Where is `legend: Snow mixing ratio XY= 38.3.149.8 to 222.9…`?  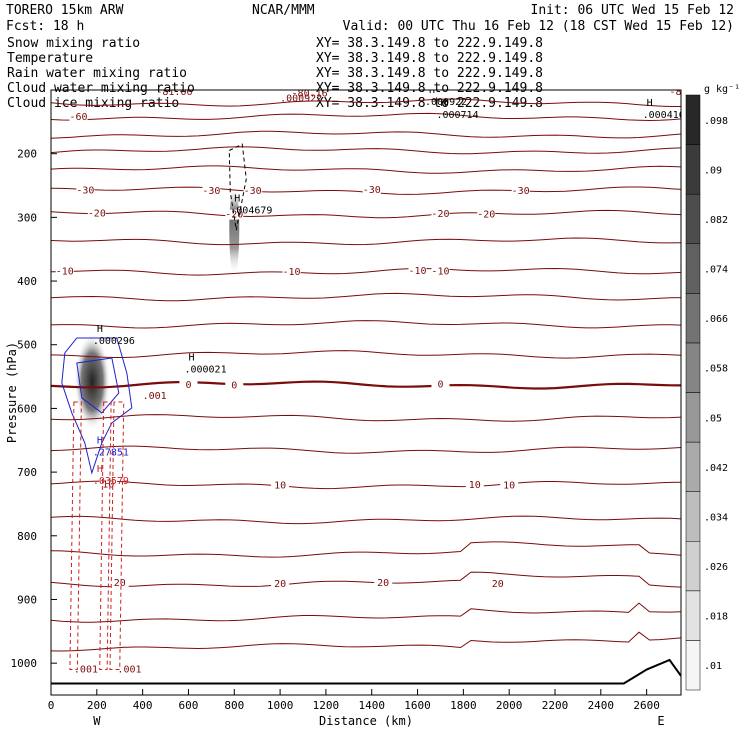
legend: Snow mixing ratio XY= 38.3.149.8 to 222.9… is located at coordinates (275, 73).